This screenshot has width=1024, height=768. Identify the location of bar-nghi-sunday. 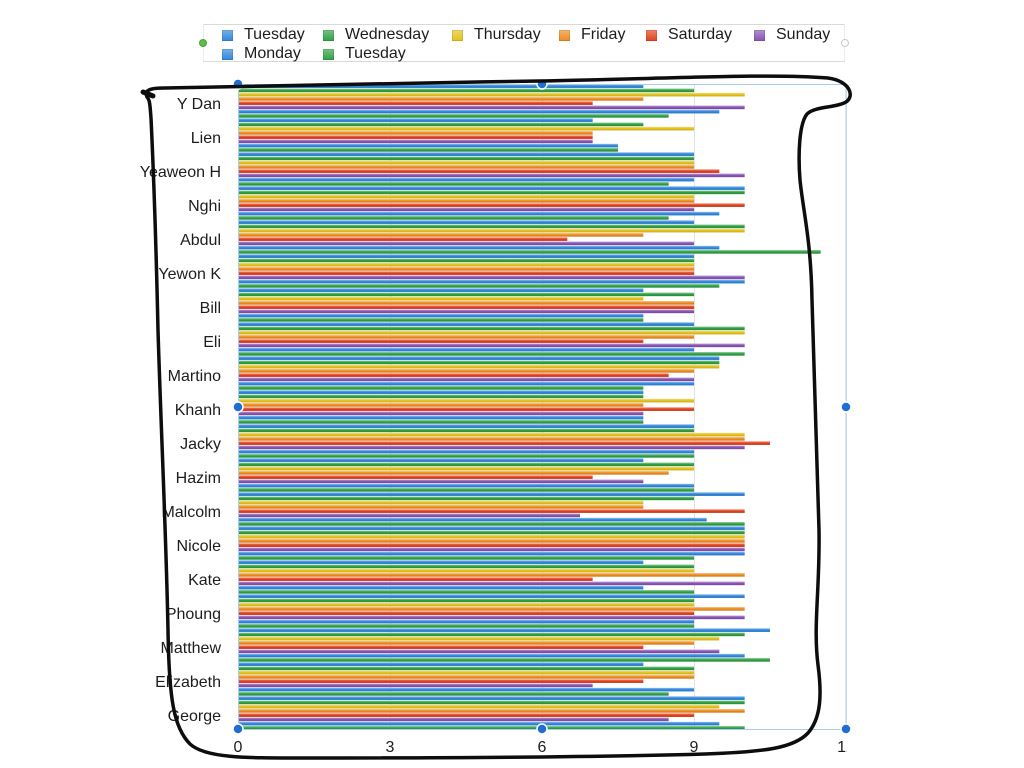
(466, 209).